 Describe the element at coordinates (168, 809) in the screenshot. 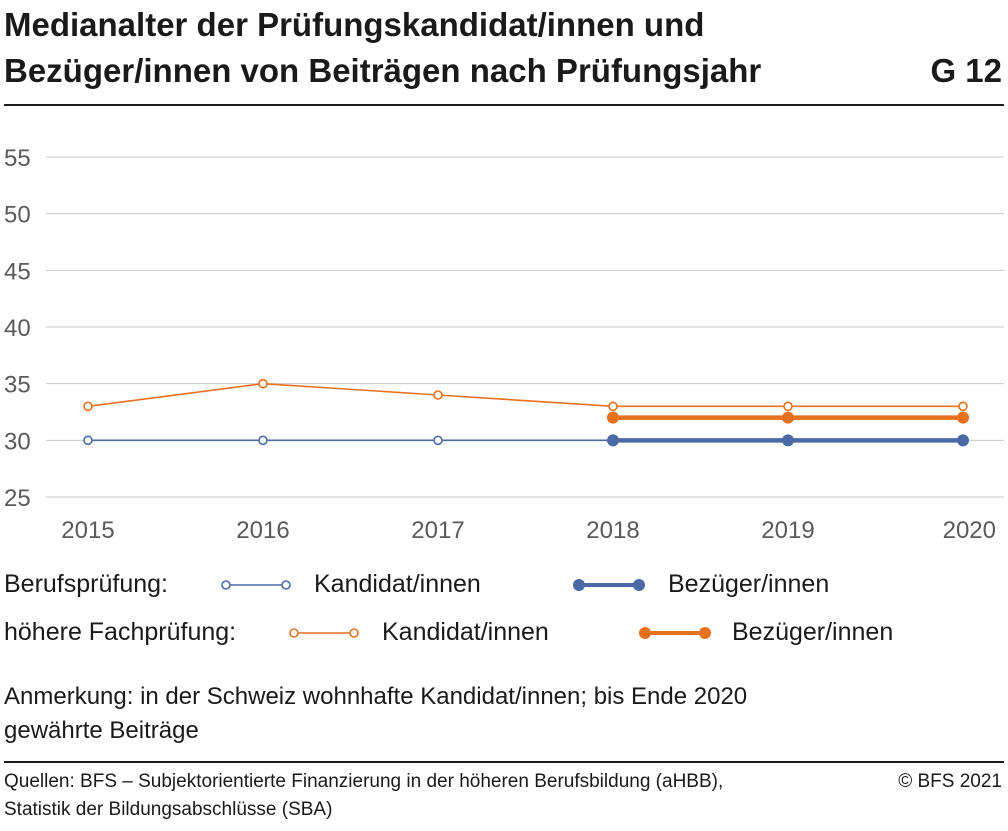

I see `source-line-2: Statistik der Bildungsabschlüsse (SBA)` at that location.